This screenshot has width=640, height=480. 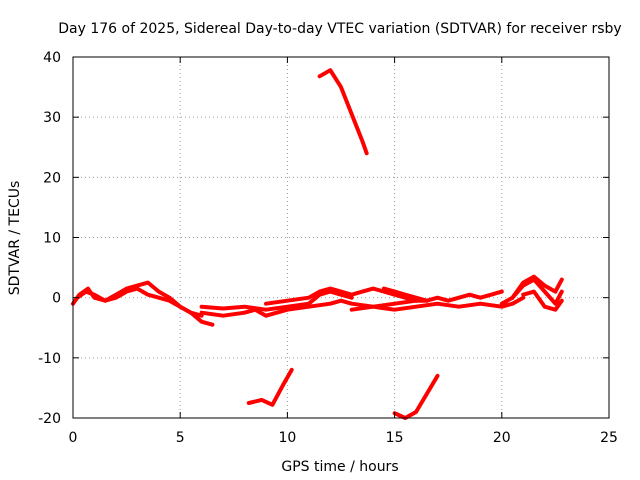 What do you see at coordinates (49, 419) in the screenshot?
I see `y-tick-label: -20` at bounding box center [49, 419].